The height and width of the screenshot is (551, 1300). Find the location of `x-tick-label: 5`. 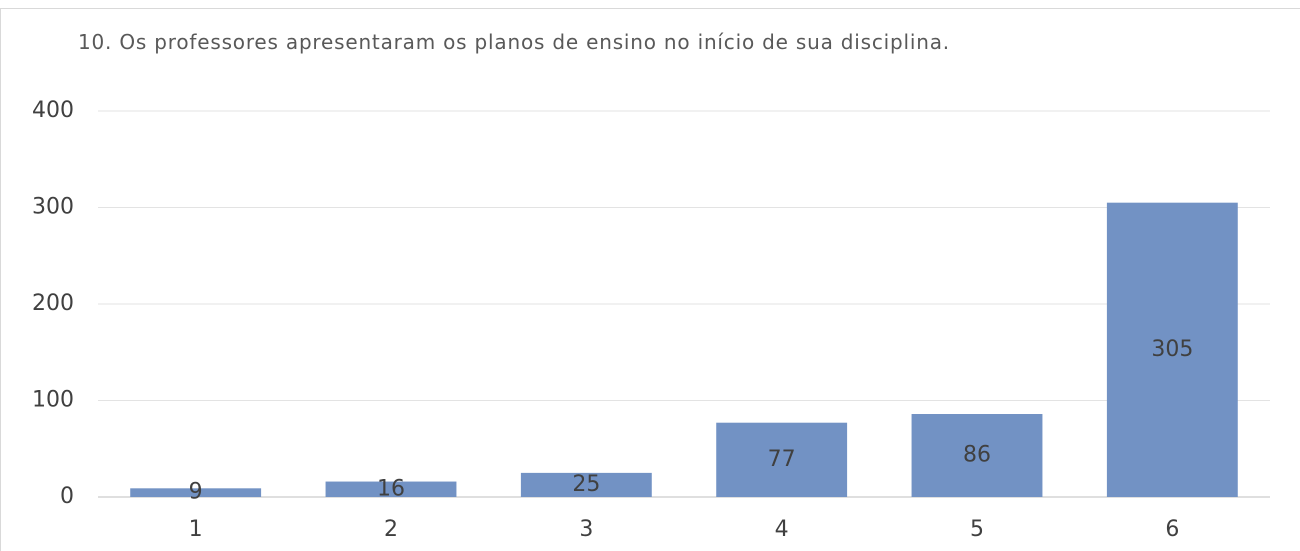

x-tick-label: 5 is located at coordinates (977, 529).